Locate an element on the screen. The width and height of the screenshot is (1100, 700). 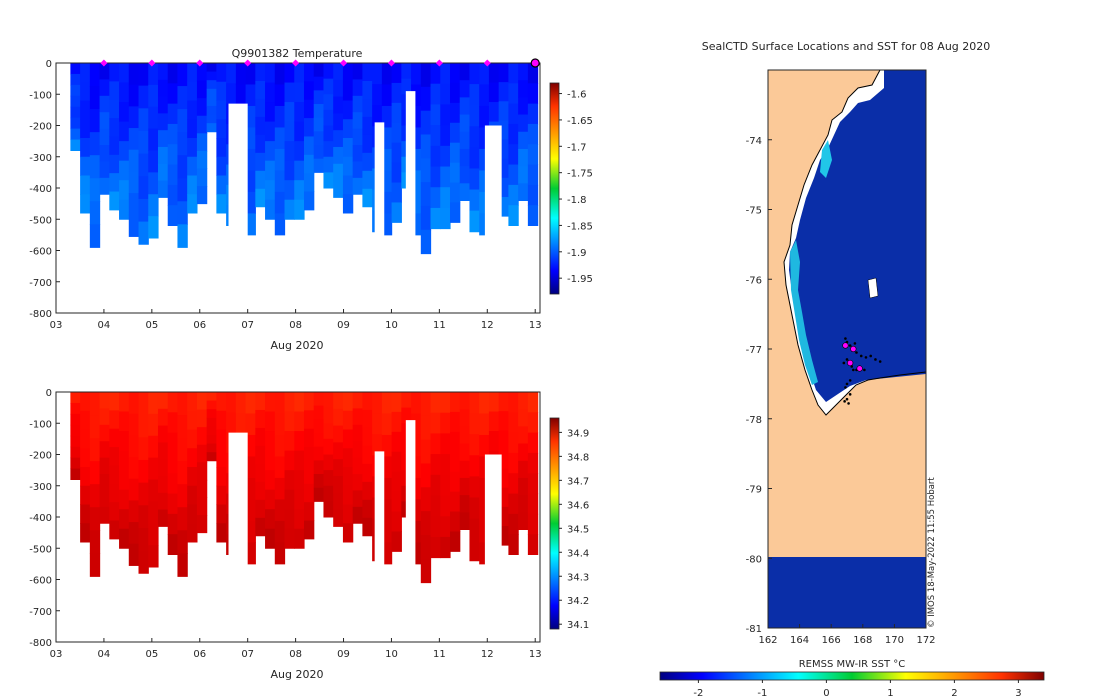
y-tick-label: -700 is located at coordinates (40, 283).